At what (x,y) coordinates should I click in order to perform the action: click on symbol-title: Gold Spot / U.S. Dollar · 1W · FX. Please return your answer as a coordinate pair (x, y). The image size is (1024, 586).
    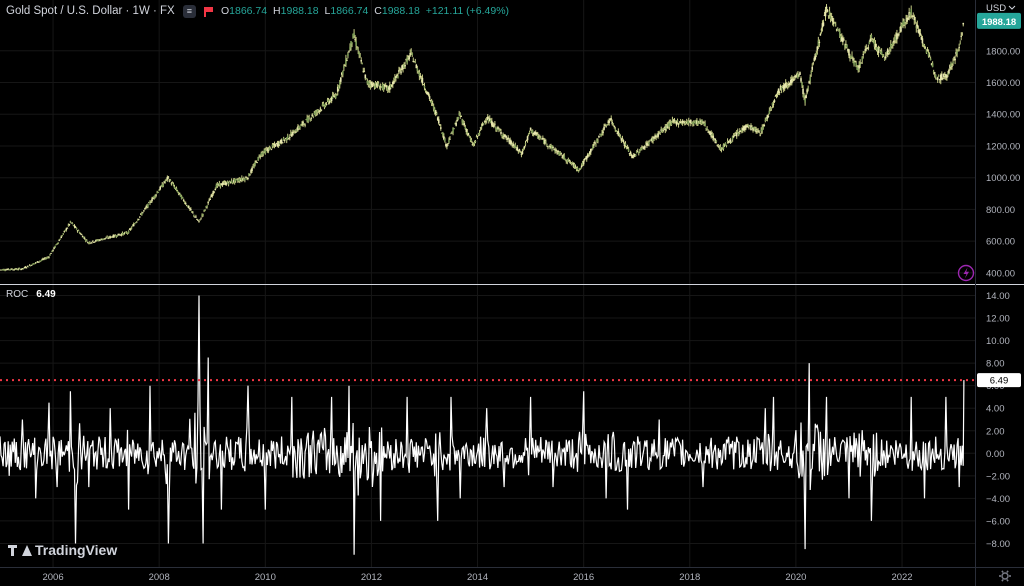
    Looking at the image, I should click on (90, 11).